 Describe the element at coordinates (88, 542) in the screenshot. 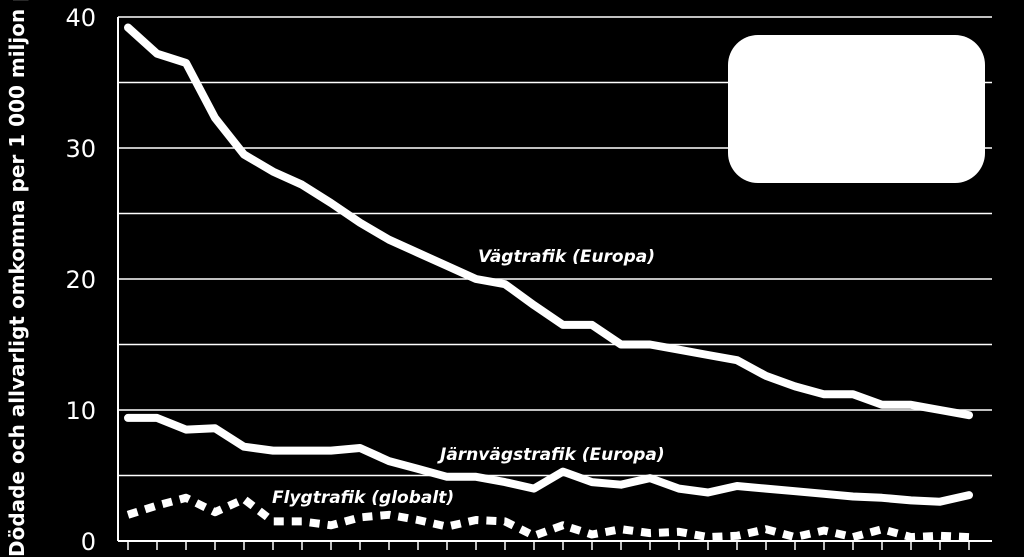

I see `y-tick-label: 0` at that location.